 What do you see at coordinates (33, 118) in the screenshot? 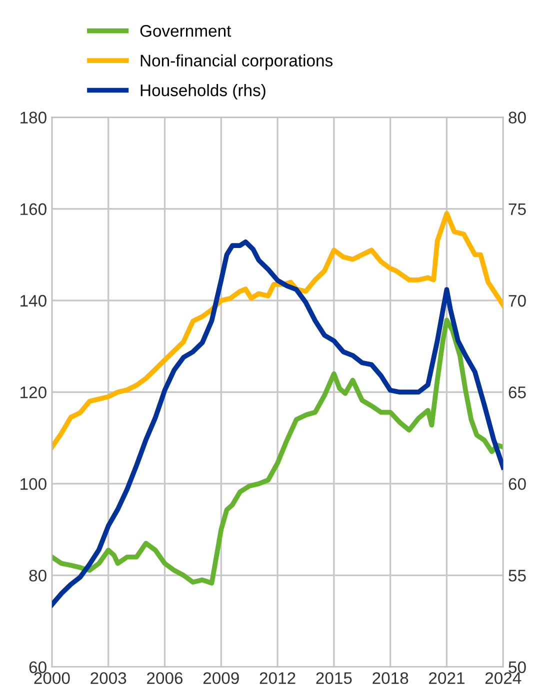
I see `y-tick-label: 180` at bounding box center [33, 118].